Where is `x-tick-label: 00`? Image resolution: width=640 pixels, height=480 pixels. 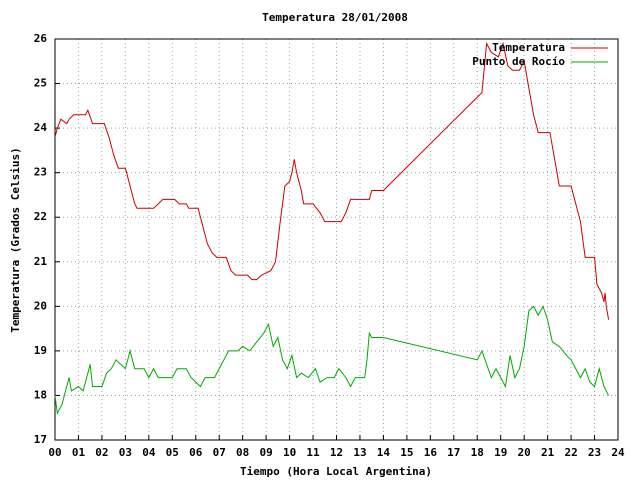 x-tick-label: 00 is located at coordinates (54, 452).